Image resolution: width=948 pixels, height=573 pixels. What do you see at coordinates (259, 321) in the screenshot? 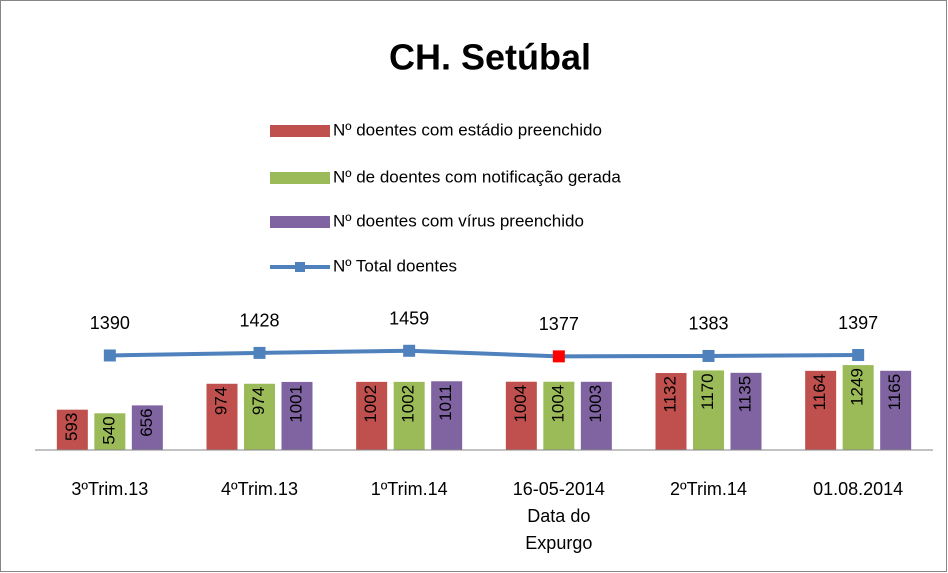
I see `line-value-label: 1428` at bounding box center [259, 321].